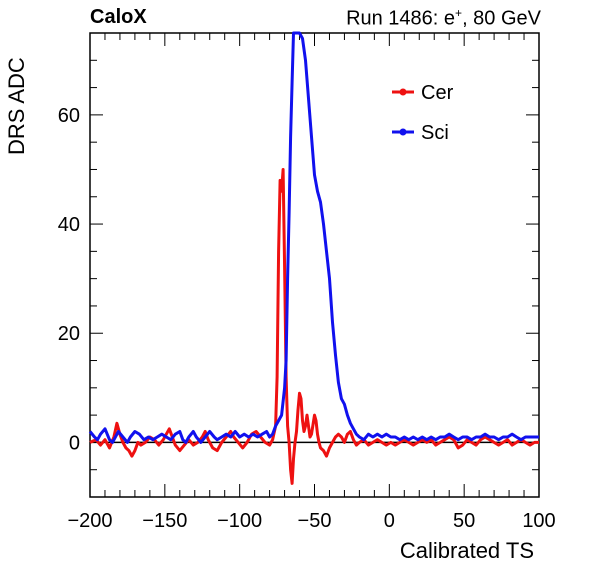  What do you see at coordinates (69, 116) in the screenshot?
I see `y-tick-label: 60` at bounding box center [69, 116].